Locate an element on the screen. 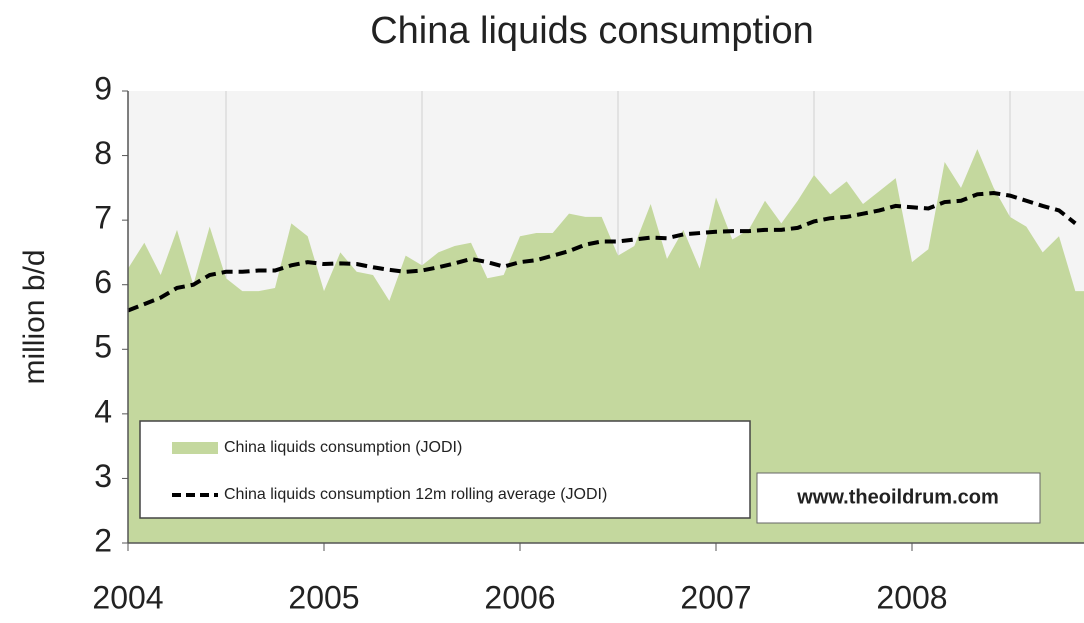 This screenshot has height=623, width=1084. legend-swatch is located at coordinates (195, 448).